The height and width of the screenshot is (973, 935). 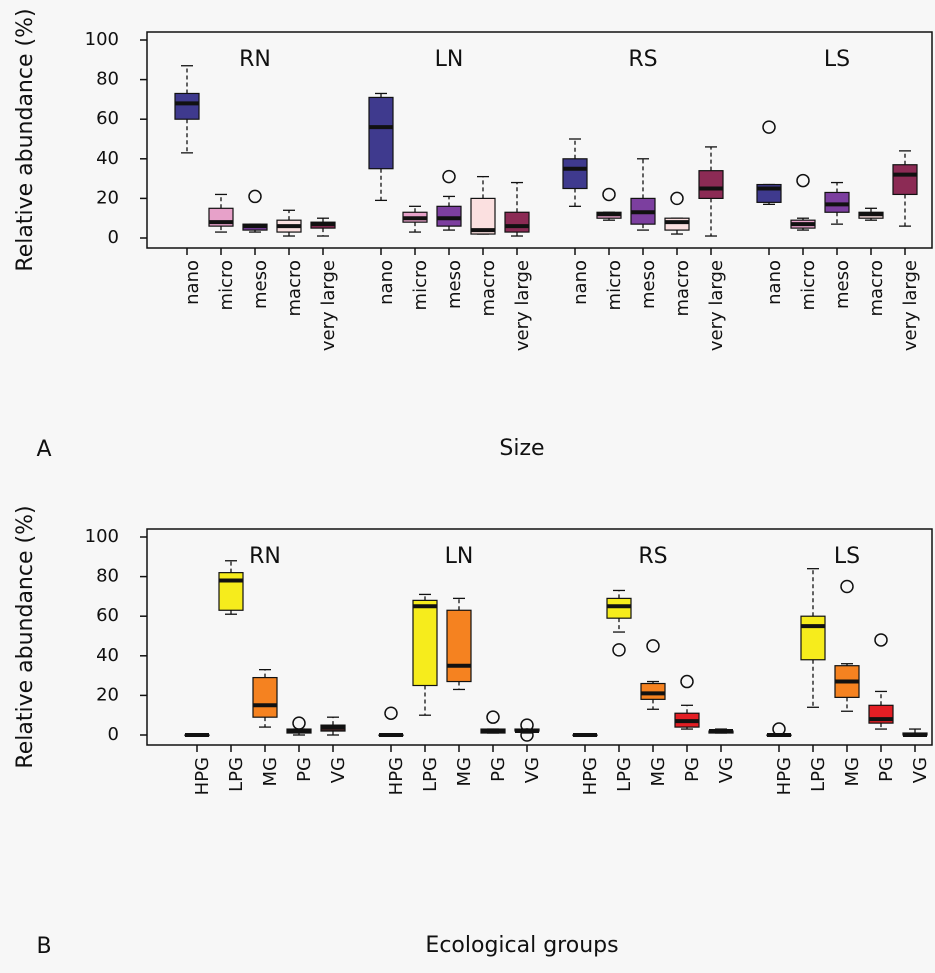 I want to click on x-axis-label: Size, so click(x=521, y=448).